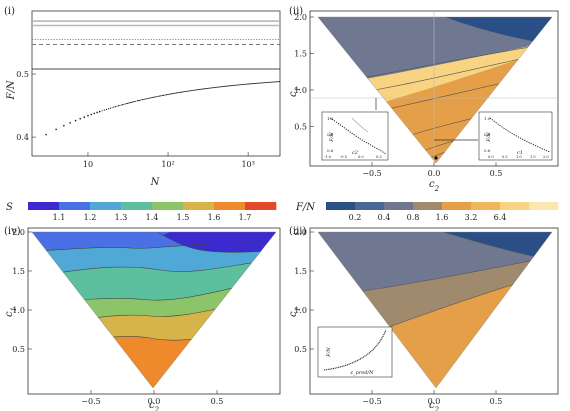 This screenshot has height=411, width=570. Describe the element at coordinates (11, 89) in the screenshot. I see `panel-i-ylabel: F/N` at that location.